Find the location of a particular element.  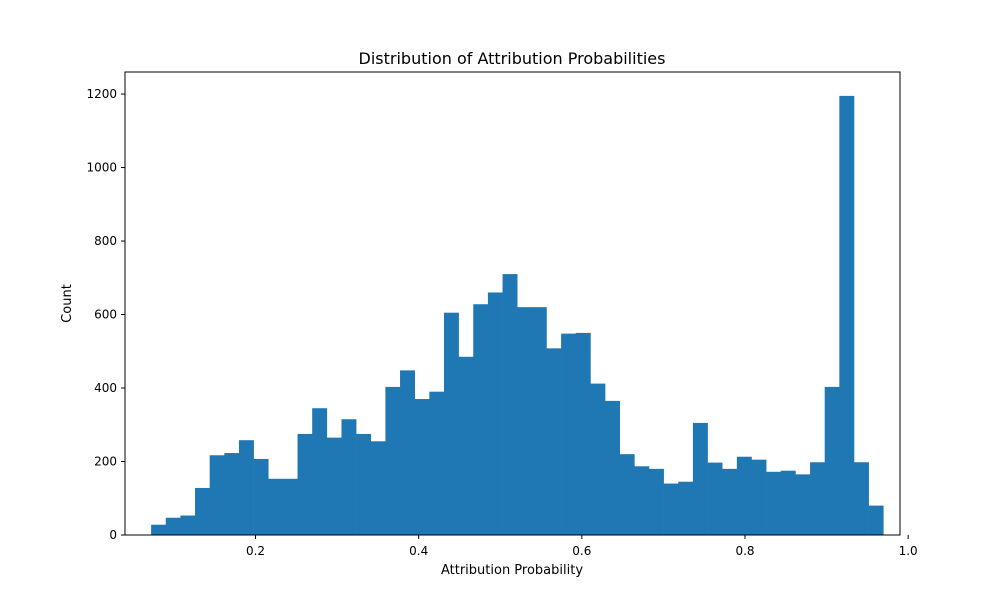

x-tick-label: 0.4 is located at coordinates (418, 551).